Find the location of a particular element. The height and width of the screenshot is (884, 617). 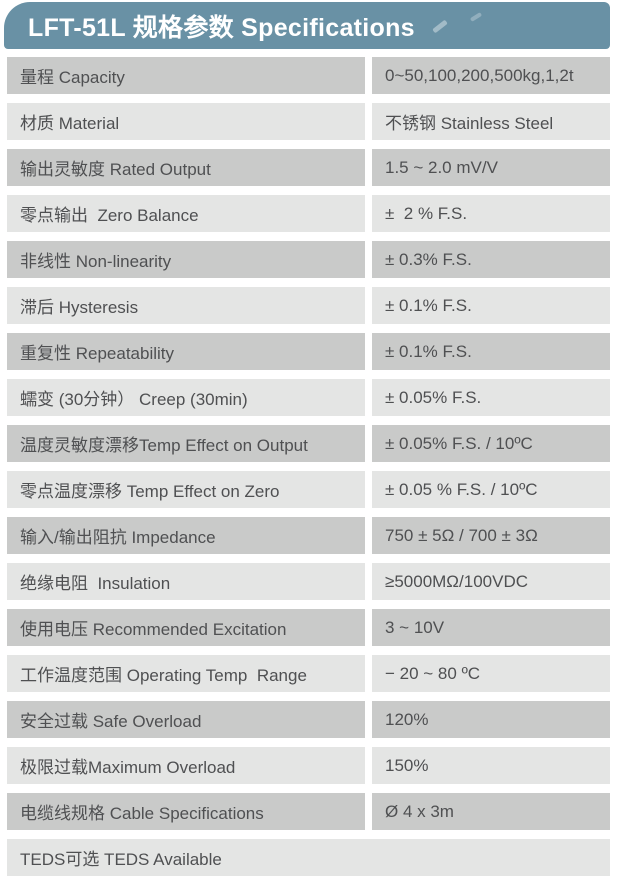

table-row: 安全过载 Safe Overload 120% is located at coordinates (308, 719).